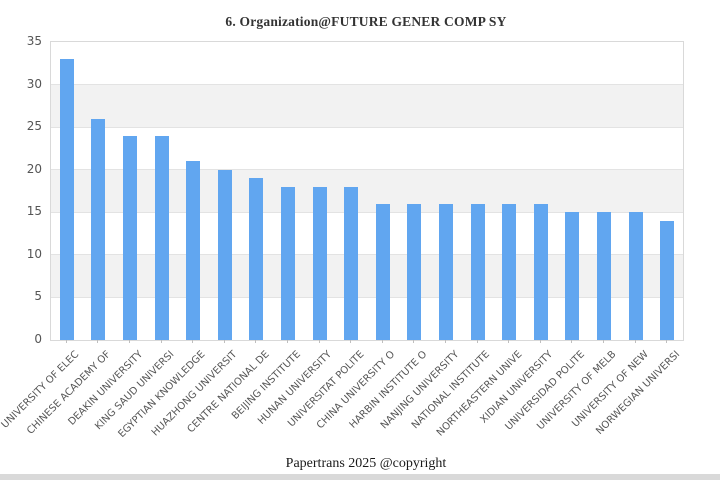 The width and height of the screenshot is (720, 480). What do you see at coordinates (34, 83) in the screenshot?
I see `y-tick-label: 30` at bounding box center [34, 83].